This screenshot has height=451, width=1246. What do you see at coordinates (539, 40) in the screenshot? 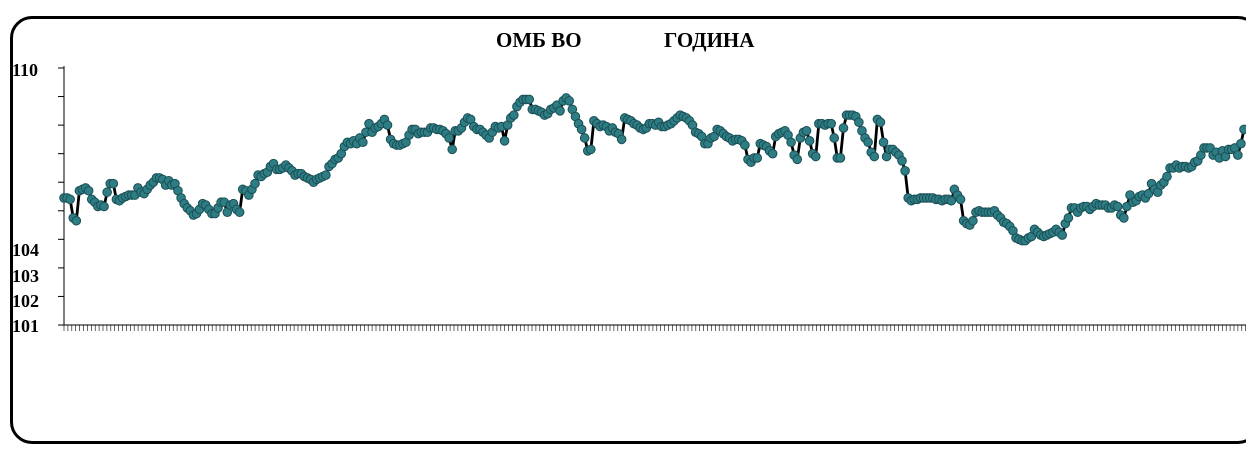
I see `chart-title-part-1: ОМБ ВО` at bounding box center [539, 40].